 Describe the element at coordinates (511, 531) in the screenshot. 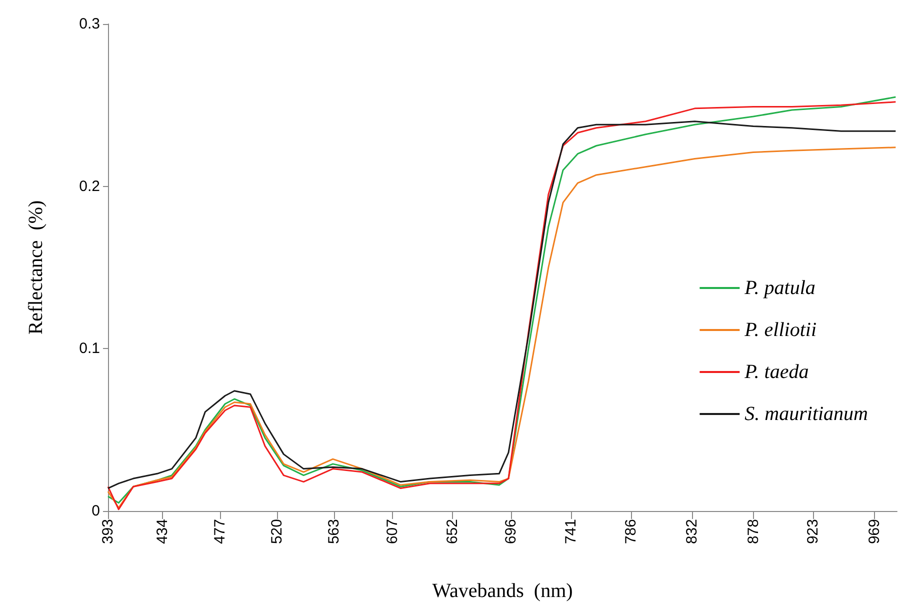

I see `x-tick-label: 696` at that location.